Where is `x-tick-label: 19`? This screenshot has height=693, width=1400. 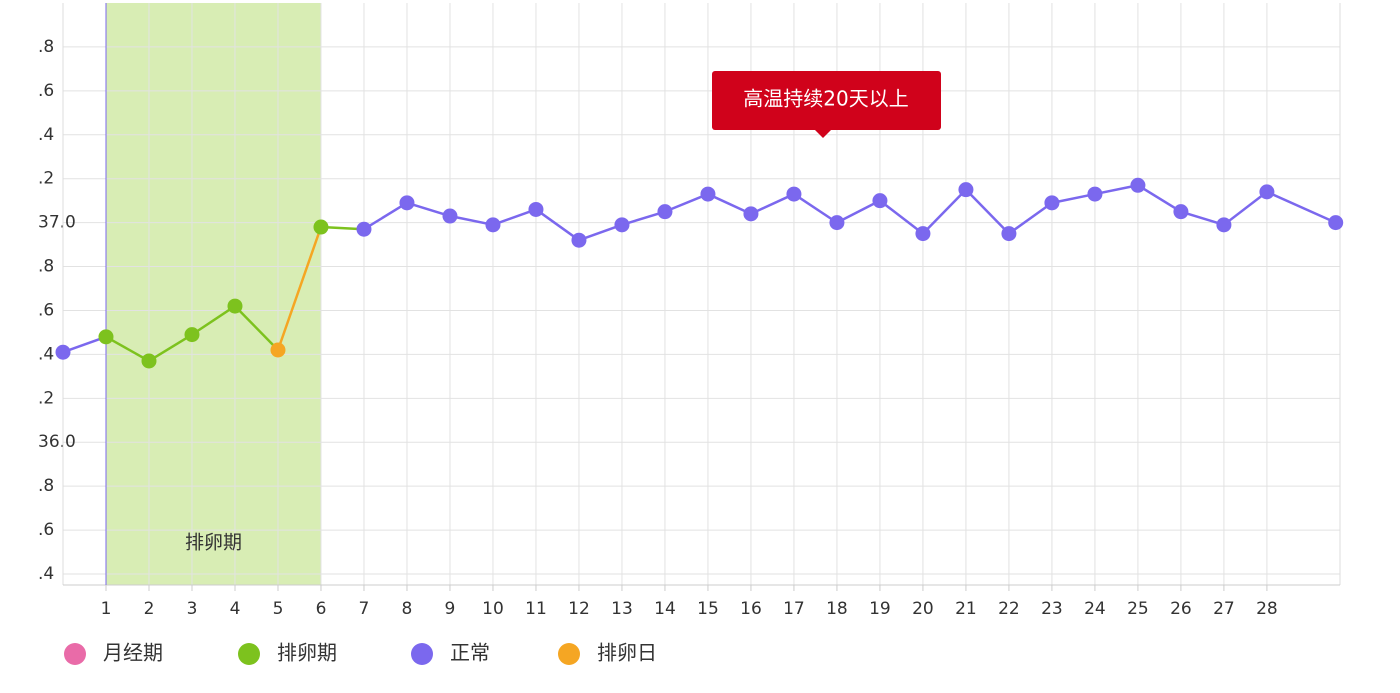
x-tick-label: 19 is located at coordinates (880, 609).